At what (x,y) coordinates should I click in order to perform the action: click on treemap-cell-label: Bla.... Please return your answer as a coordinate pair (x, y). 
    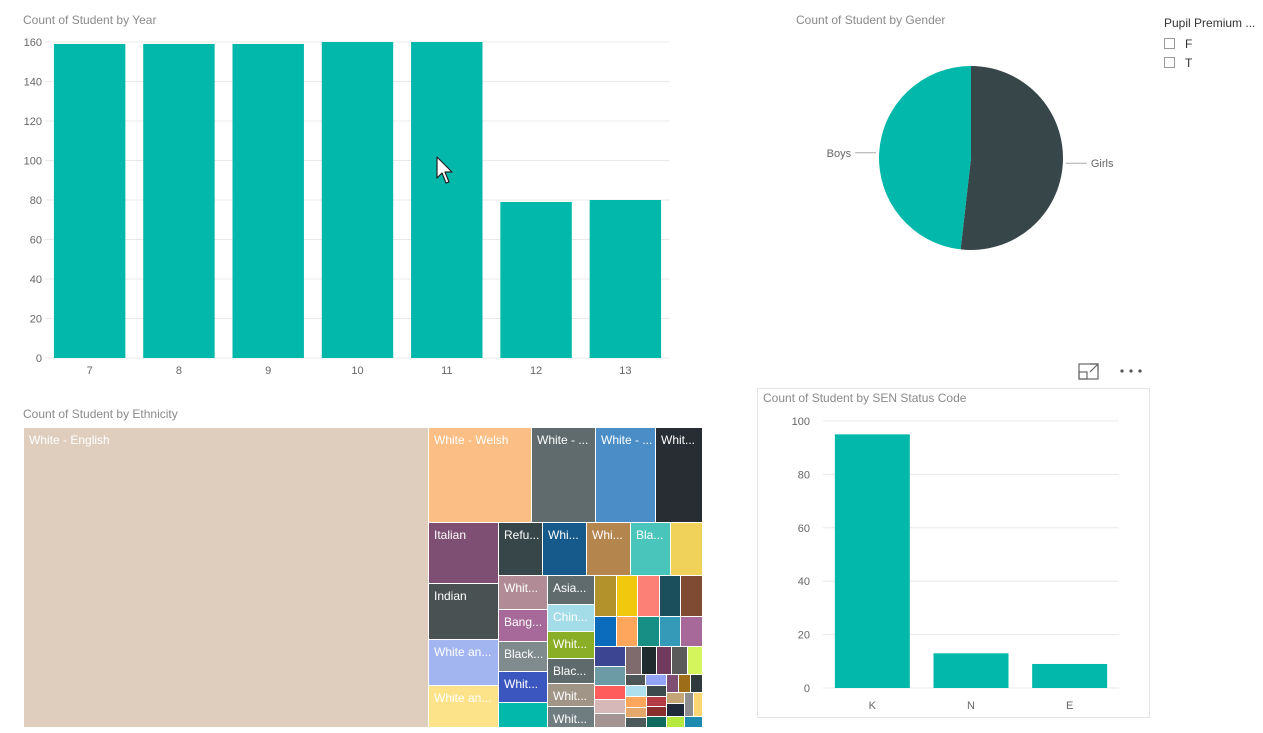
    Looking at the image, I should click on (650, 535).